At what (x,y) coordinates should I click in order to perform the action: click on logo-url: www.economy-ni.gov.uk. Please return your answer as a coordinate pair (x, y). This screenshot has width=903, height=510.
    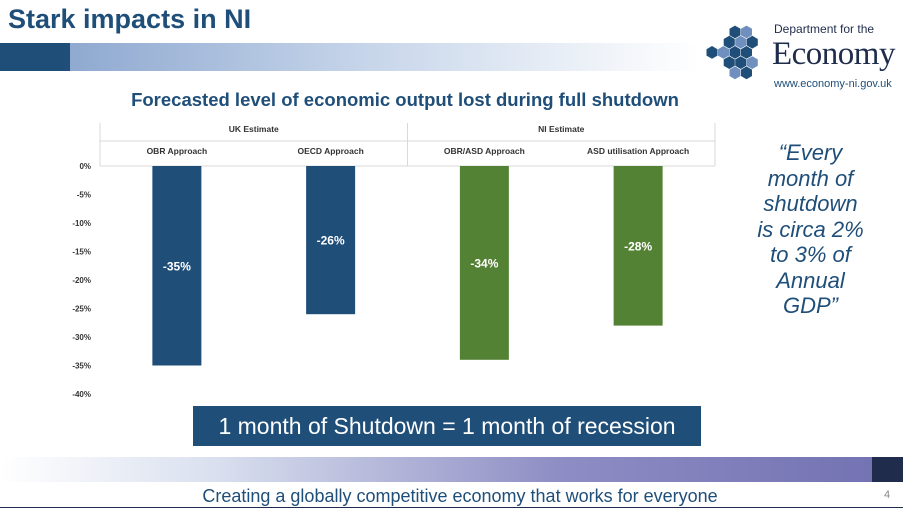
    Looking at the image, I should click on (833, 84).